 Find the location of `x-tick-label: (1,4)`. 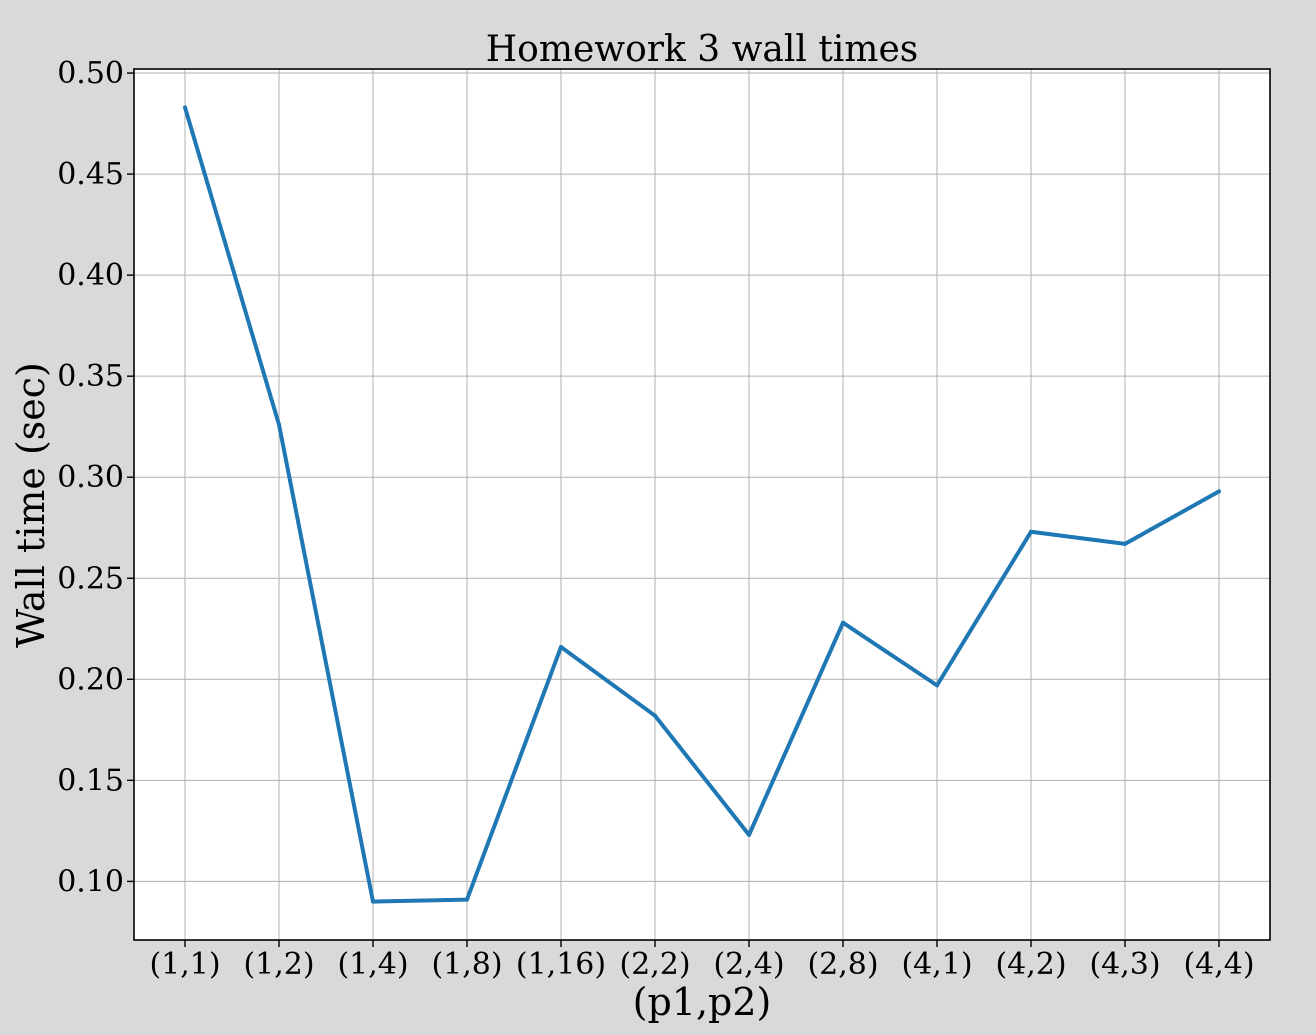

x-tick-label: (1,4) is located at coordinates (372, 964).